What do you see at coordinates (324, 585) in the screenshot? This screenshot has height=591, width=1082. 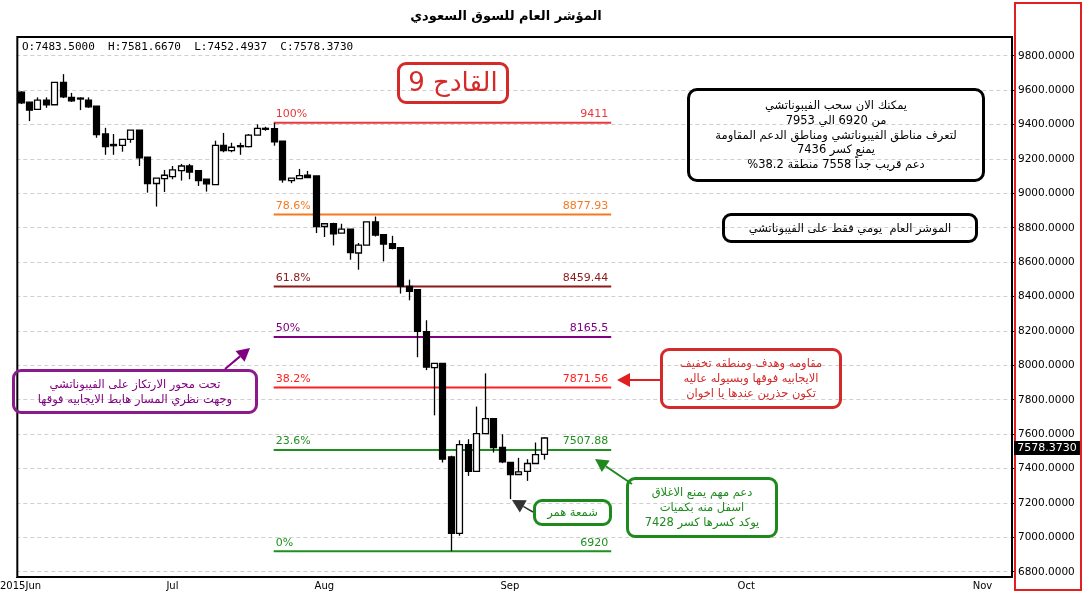 I see `x-tick-label: Aug` at bounding box center [324, 585].